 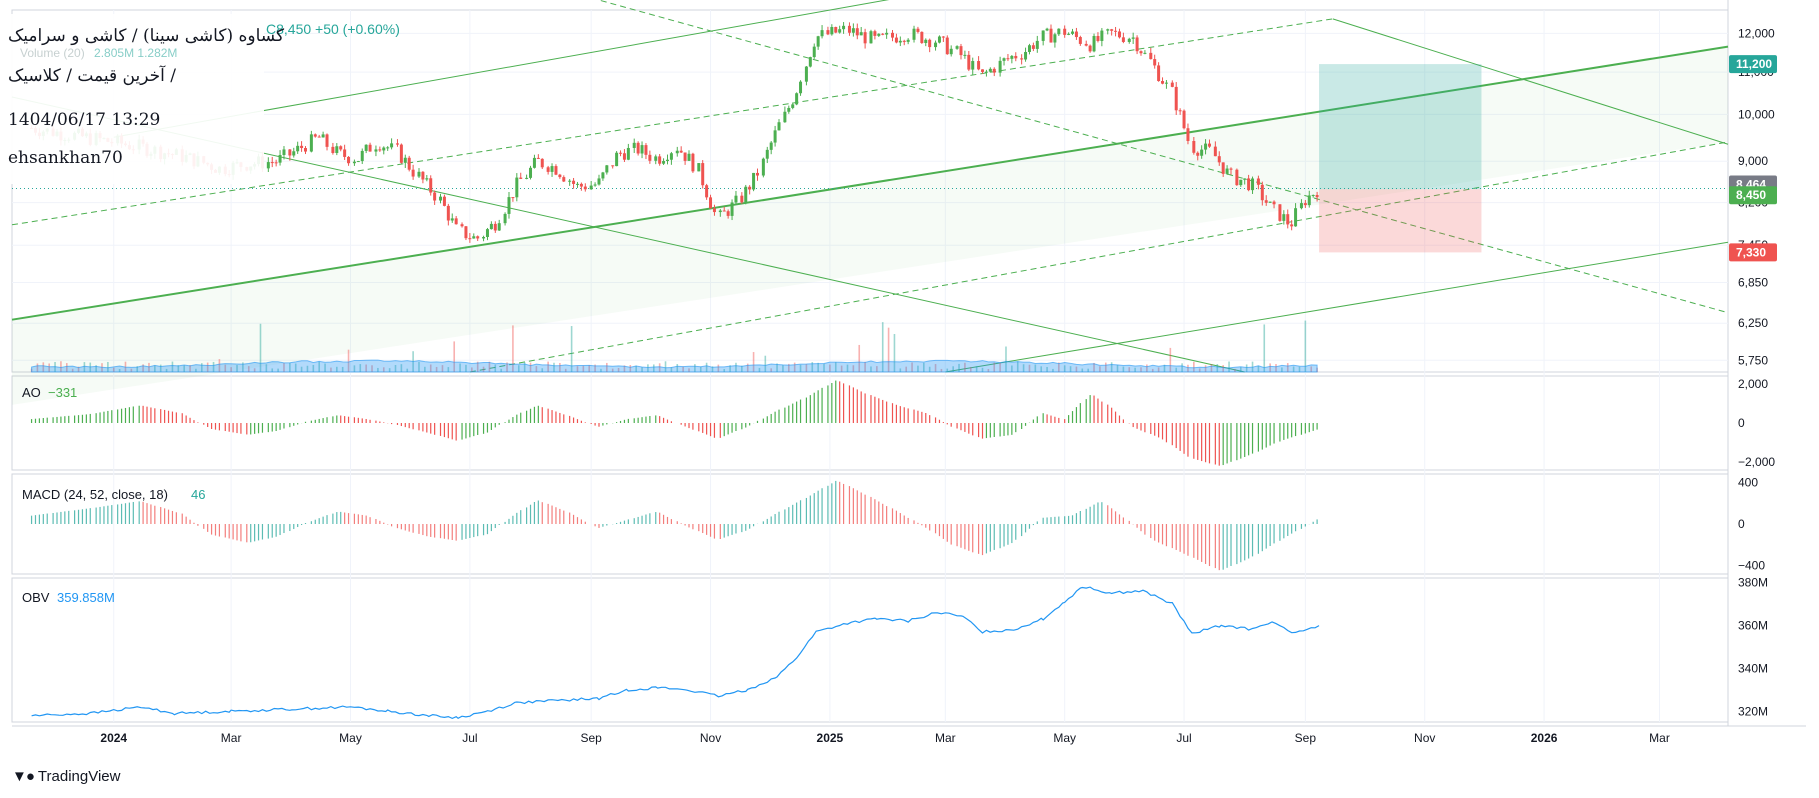 What do you see at coordinates (1753, 195) in the screenshot?
I see `price-badge-last: 8,450` at bounding box center [1753, 195].